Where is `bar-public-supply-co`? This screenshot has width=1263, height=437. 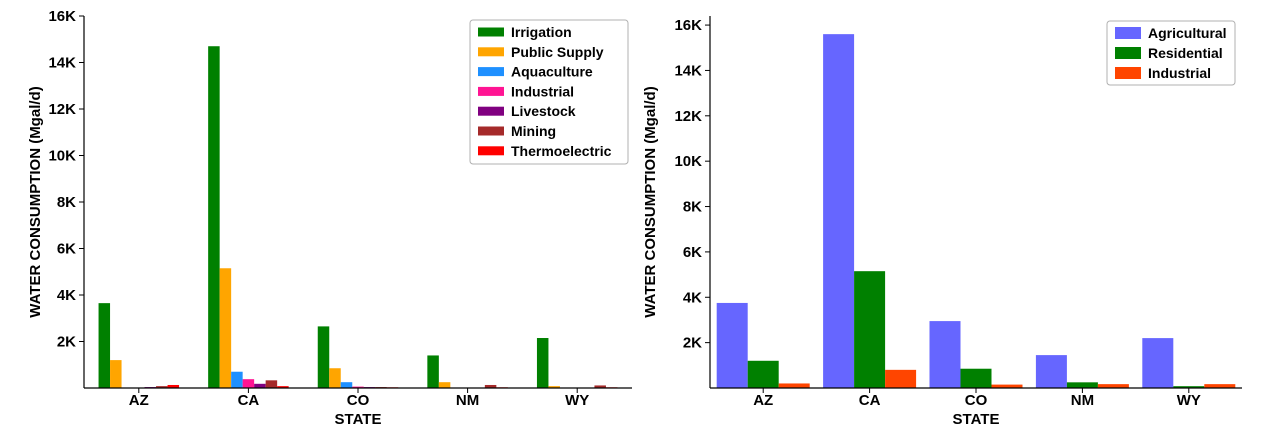 bar-public-supply-co is located at coordinates (335, 378).